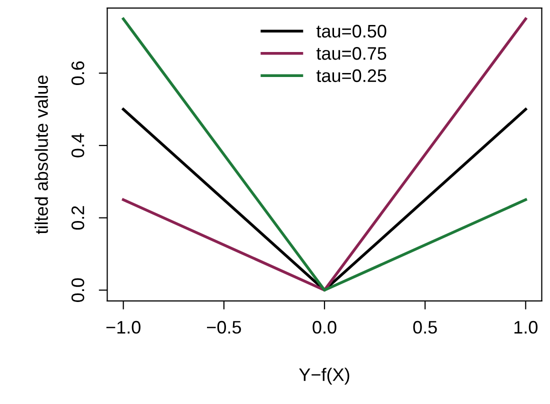 The height and width of the screenshot is (404, 550). What do you see at coordinates (324, 327) in the screenshot?
I see `x-tick-label: 0.0` at bounding box center [324, 327].